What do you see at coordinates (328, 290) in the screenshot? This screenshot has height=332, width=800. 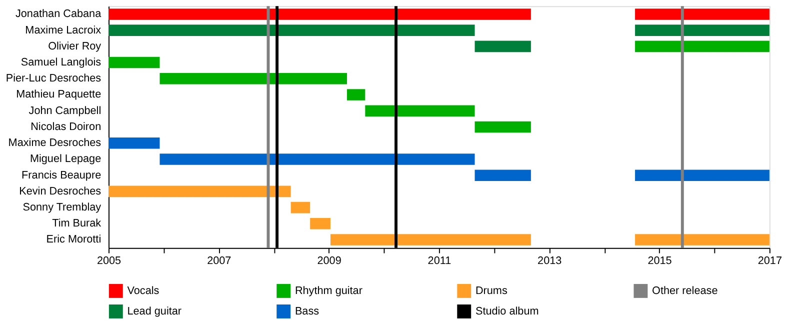 I see `legend-label: Rhythm guitar` at bounding box center [328, 290].